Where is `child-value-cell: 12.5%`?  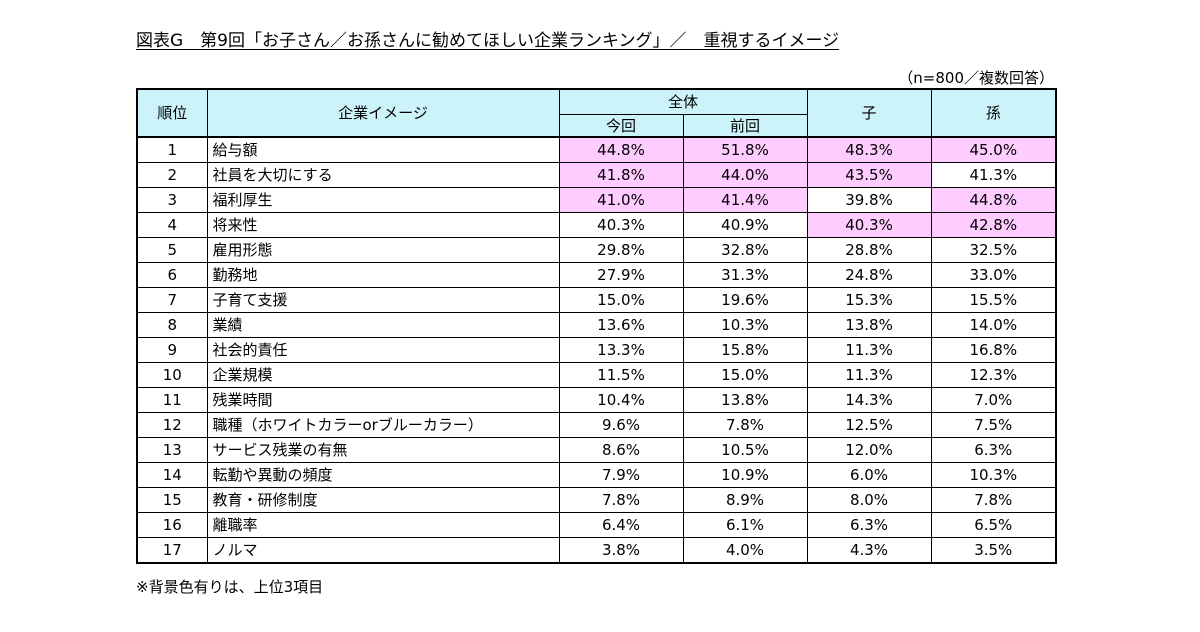 child-value-cell: 12.5% is located at coordinates (869, 425).